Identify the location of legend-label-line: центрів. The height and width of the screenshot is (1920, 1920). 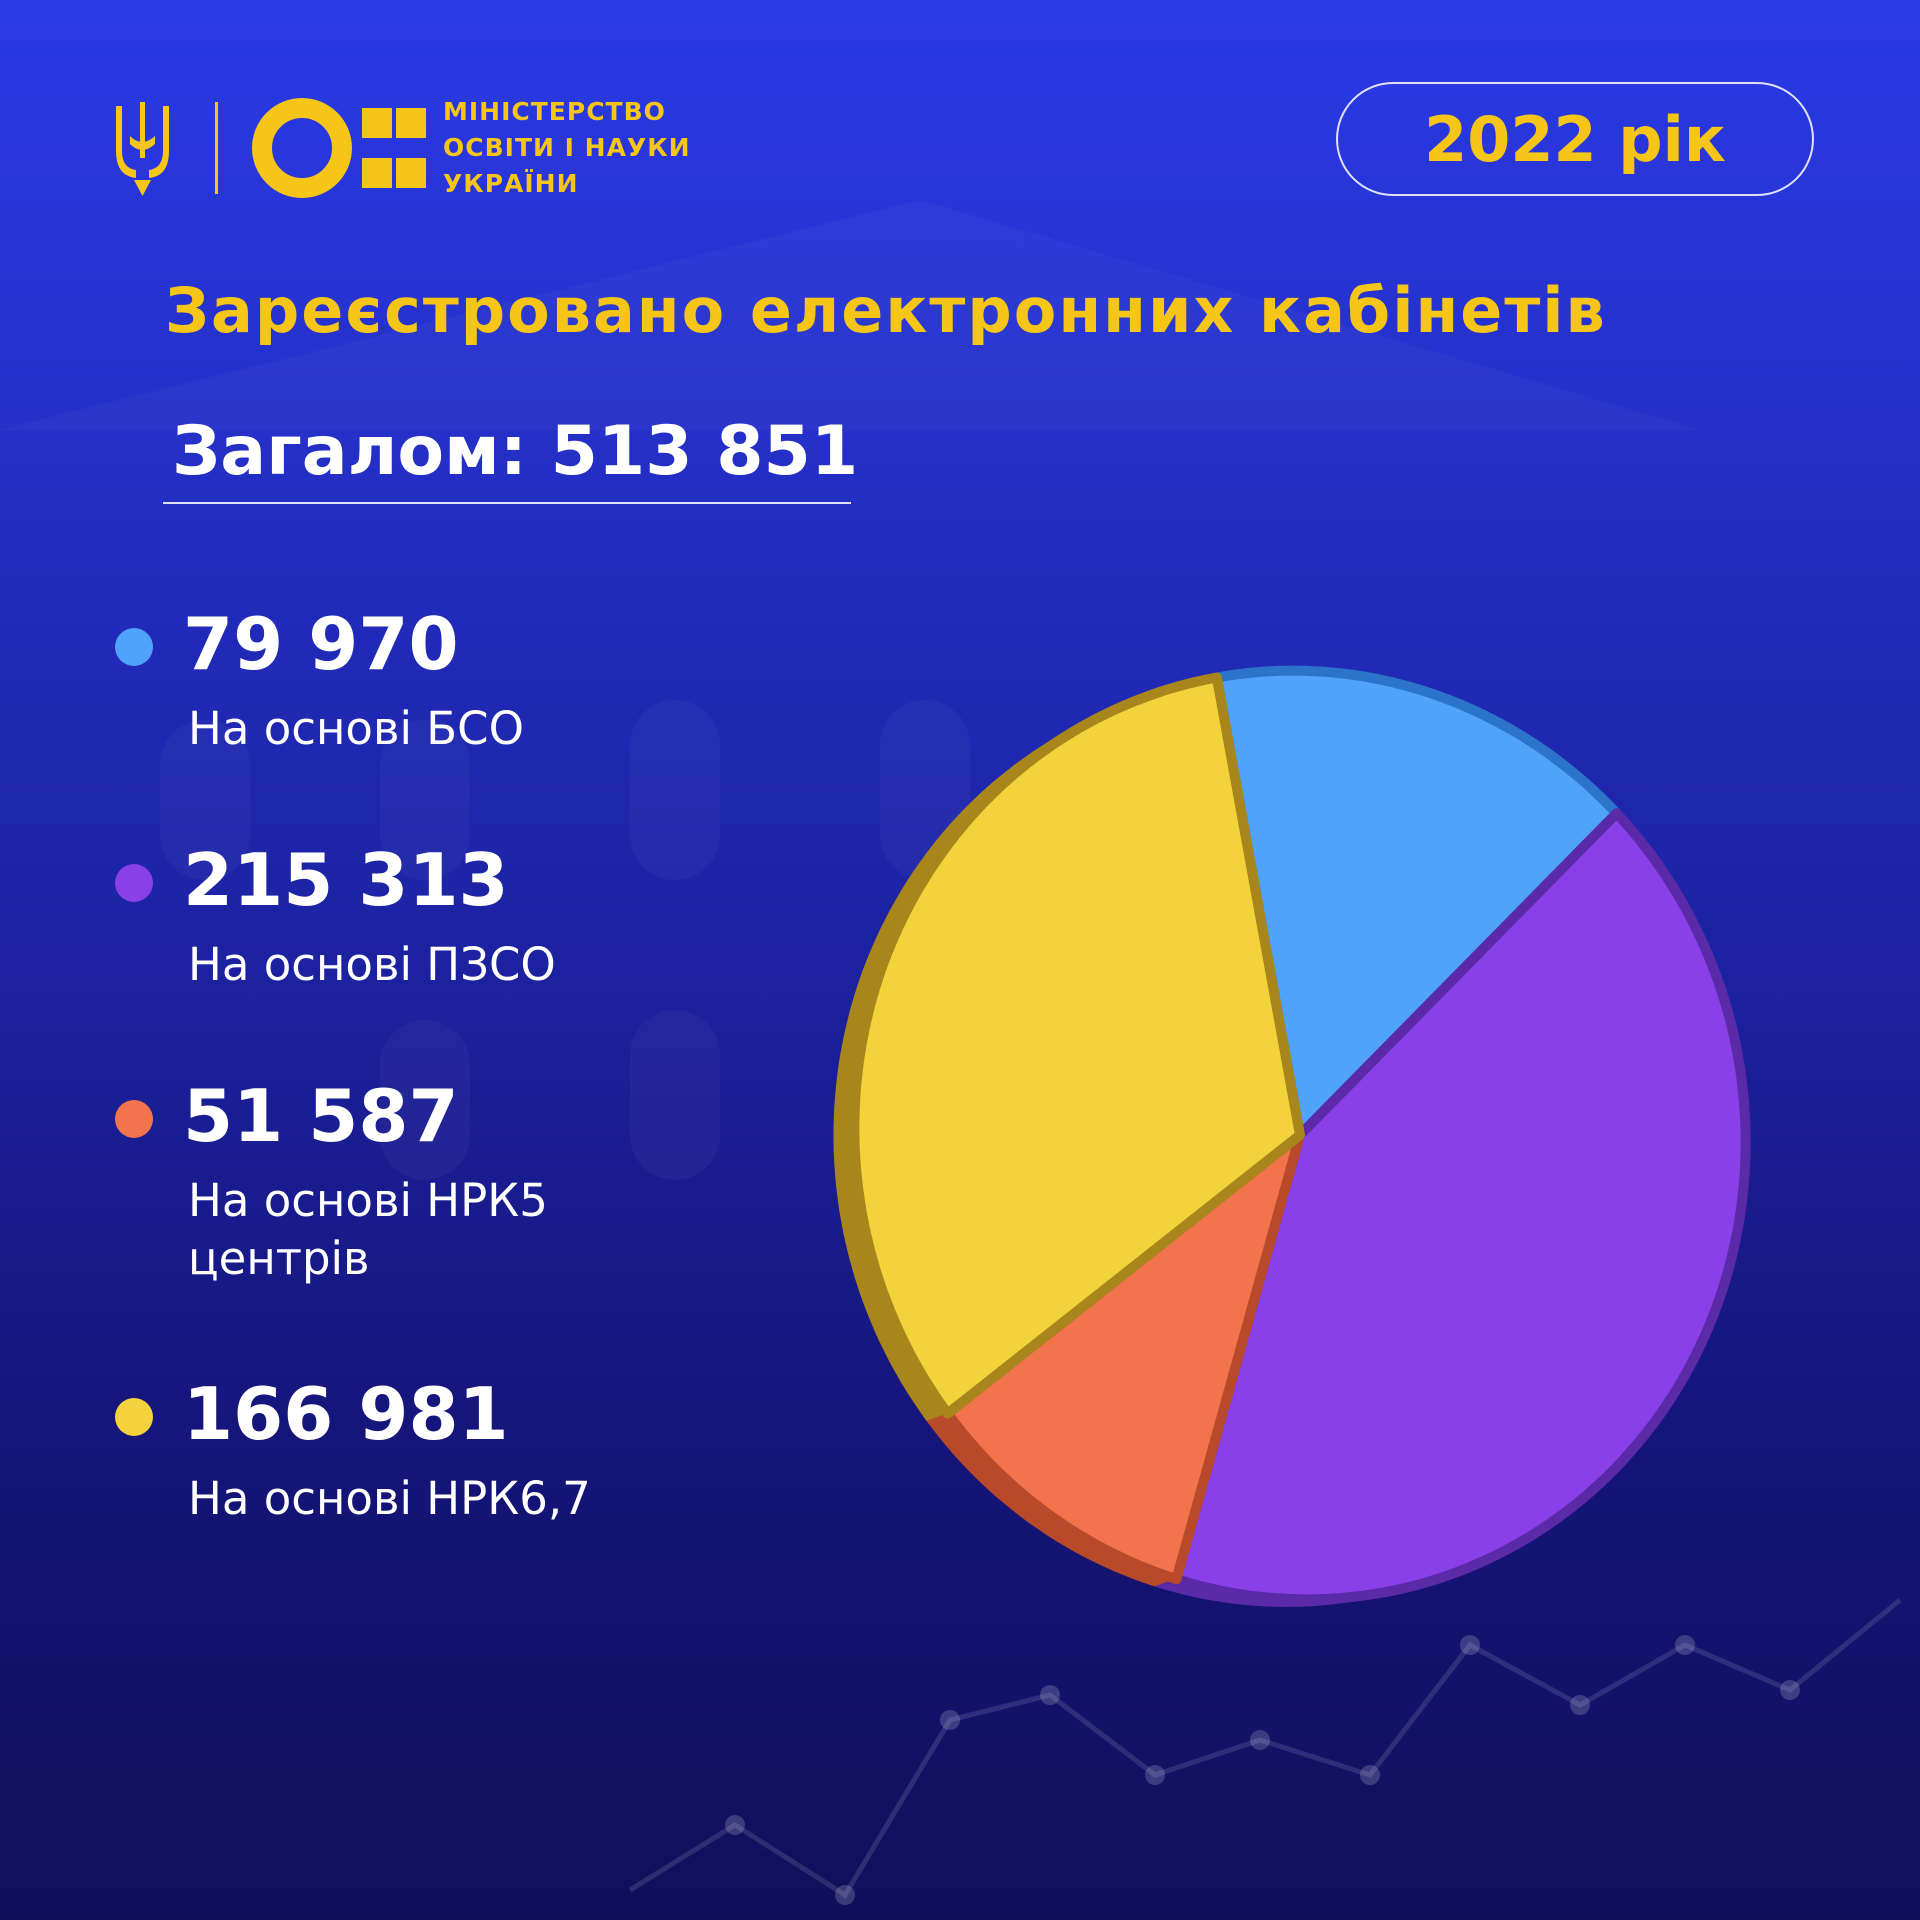
(279, 1258).